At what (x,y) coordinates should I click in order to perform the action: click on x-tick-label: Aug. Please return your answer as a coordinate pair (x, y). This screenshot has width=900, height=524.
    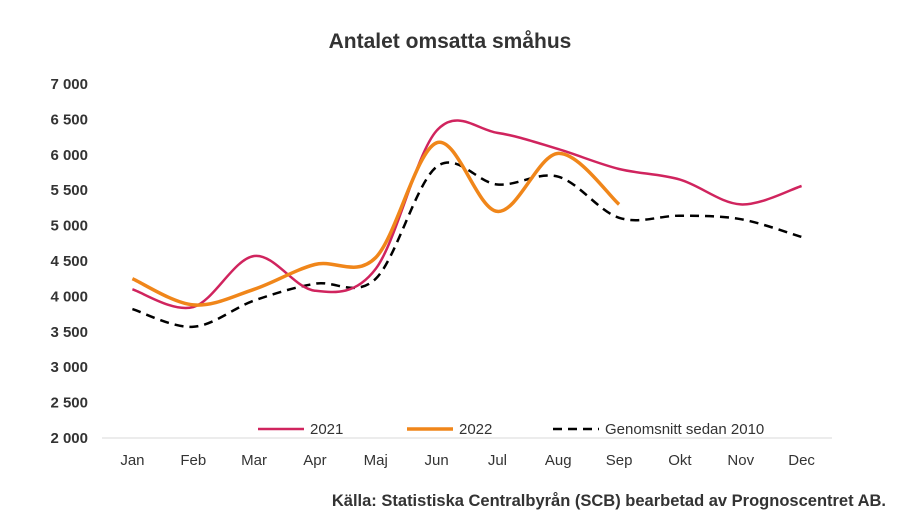
    Looking at the image, I should click on (558, 460).